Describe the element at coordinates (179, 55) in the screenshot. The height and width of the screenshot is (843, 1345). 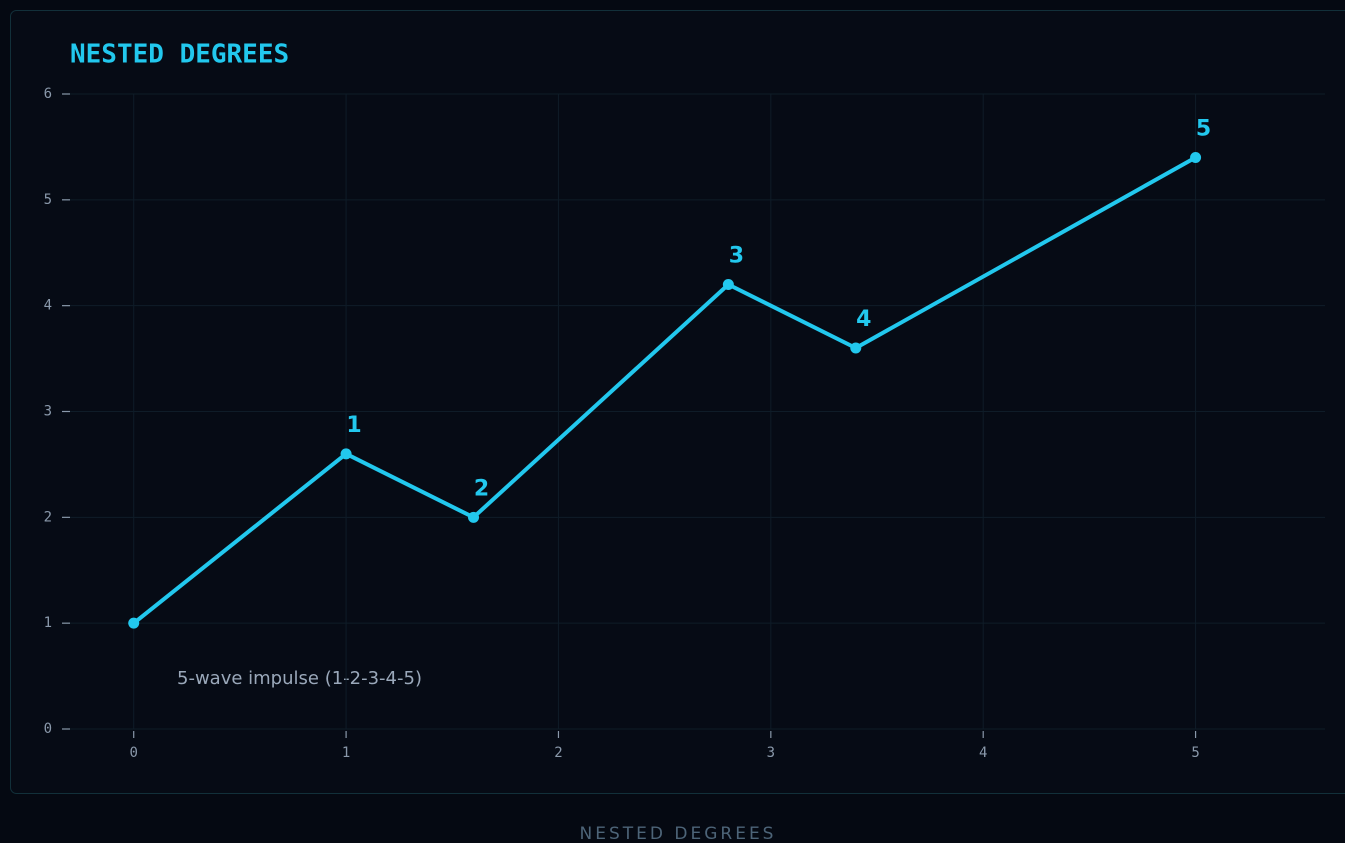
I see `chart-title: NESTED DEGREES` at that location.